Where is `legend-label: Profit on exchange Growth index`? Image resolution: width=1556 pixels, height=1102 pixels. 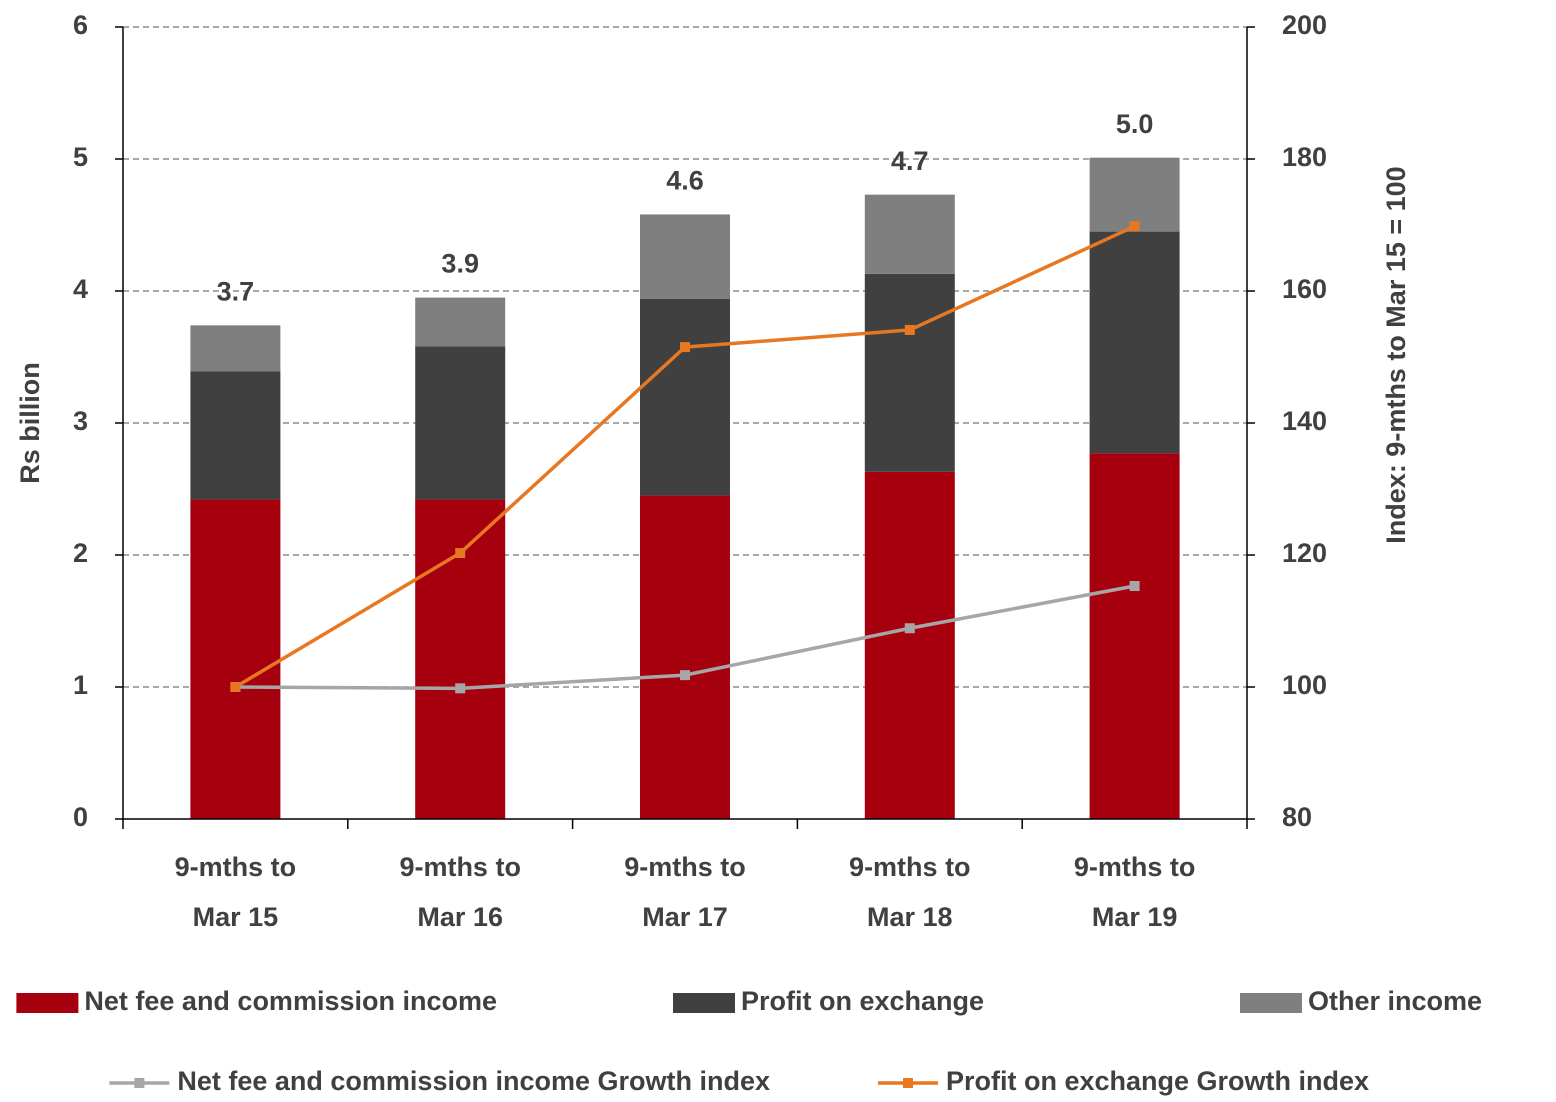
legend-label: Profit on exchange Growth index is located at coordinates (1157, 1081).